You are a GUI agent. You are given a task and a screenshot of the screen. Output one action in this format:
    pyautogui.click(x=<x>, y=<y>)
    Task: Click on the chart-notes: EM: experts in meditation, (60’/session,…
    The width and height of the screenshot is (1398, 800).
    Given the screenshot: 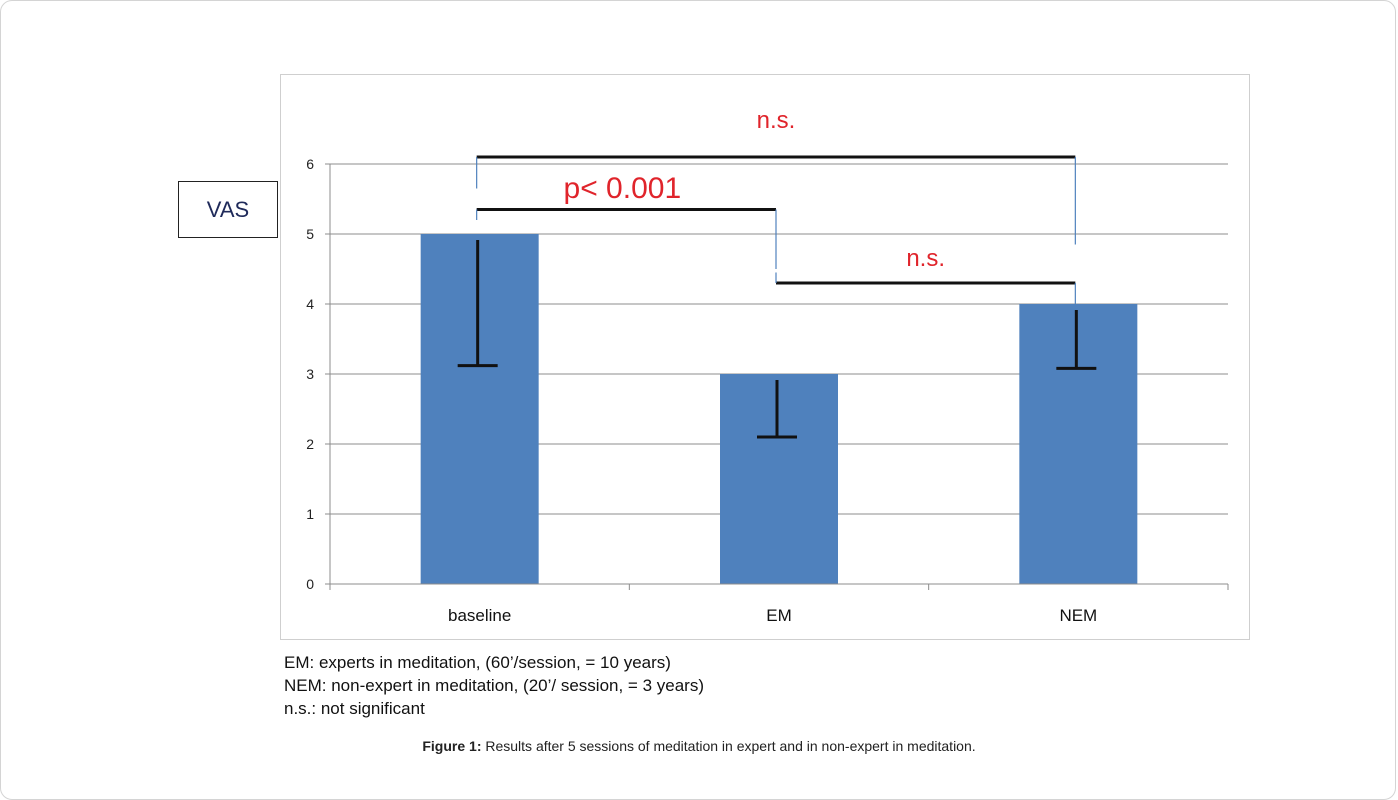 What is the action you would take?
    pyautogui.click(x=494, y=685)
    